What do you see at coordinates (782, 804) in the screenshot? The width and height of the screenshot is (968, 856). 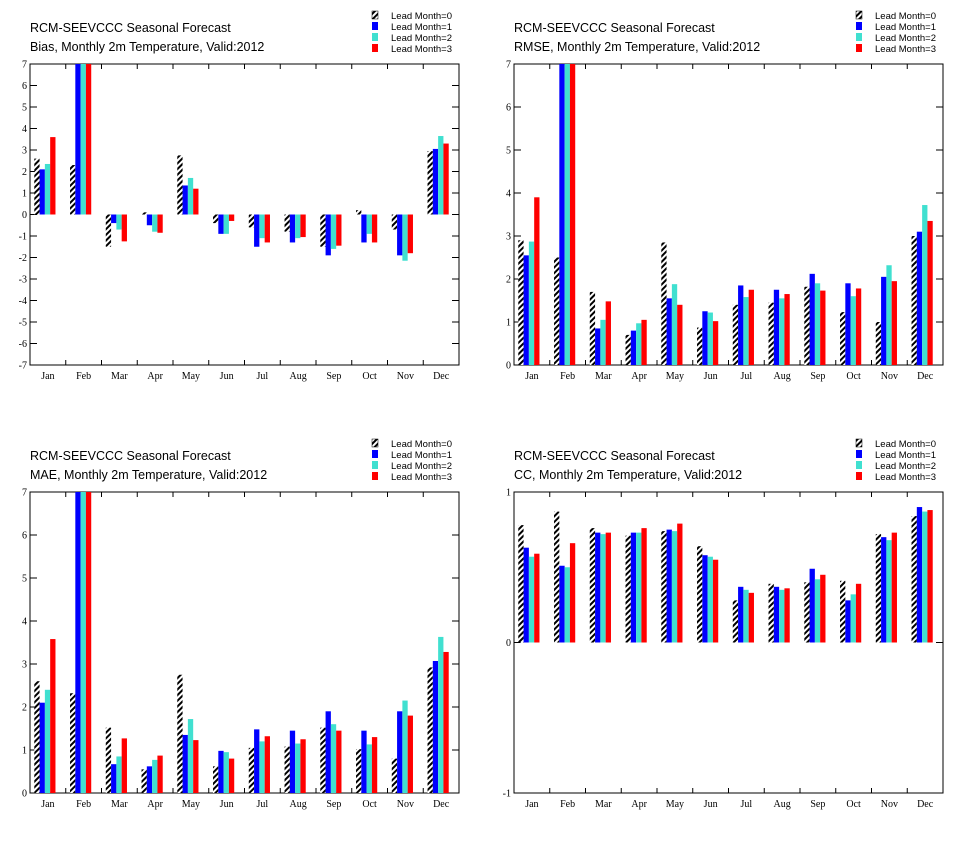 I see `x-tick-label: Aug` at bounding box center [782, 804].